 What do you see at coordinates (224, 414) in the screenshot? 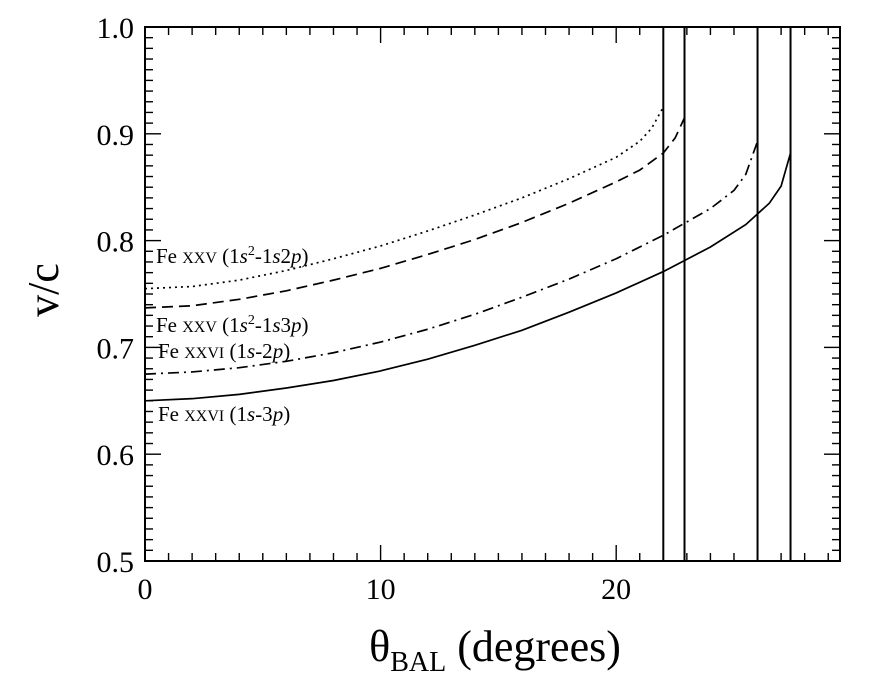
I see `series-label-fe26-1s3p: Fe XXVI (1s-3p)` at bounding box center [224, 414].